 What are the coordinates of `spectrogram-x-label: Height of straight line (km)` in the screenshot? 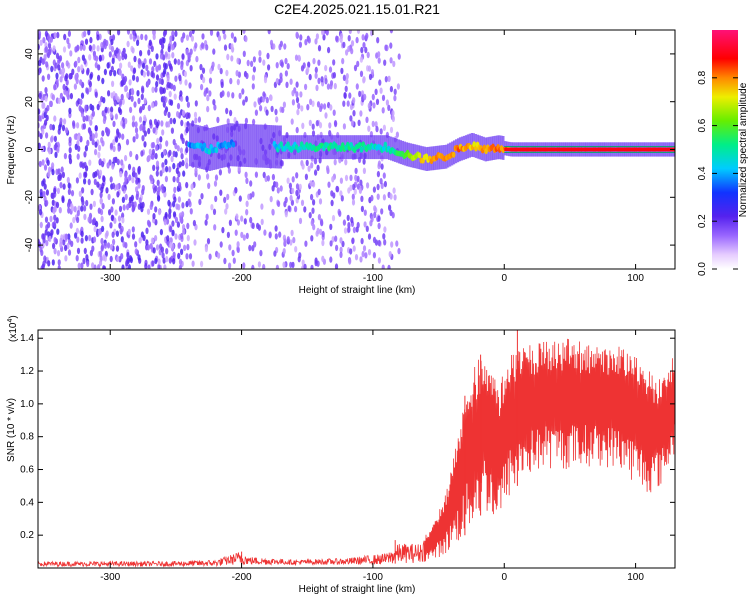 It's located at (357, 290).